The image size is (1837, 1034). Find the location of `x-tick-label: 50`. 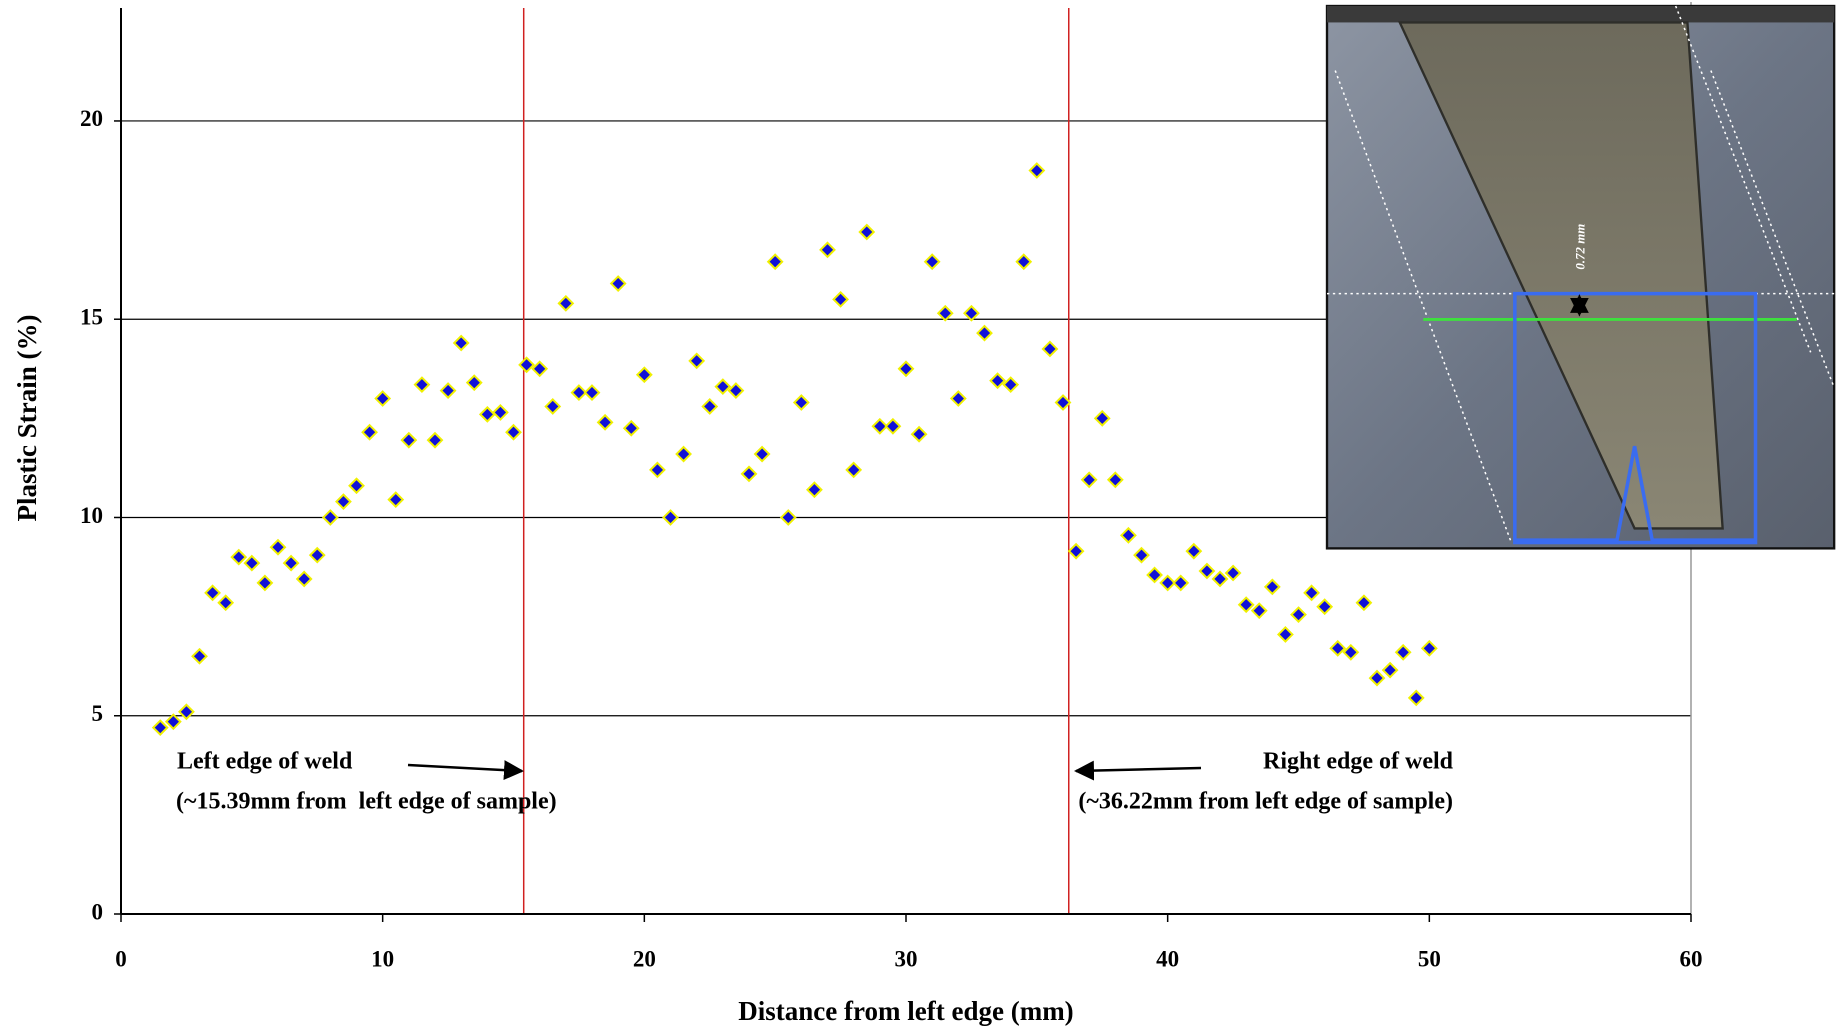

x-tick-label: 50 is located at coordinates (1429, 958).